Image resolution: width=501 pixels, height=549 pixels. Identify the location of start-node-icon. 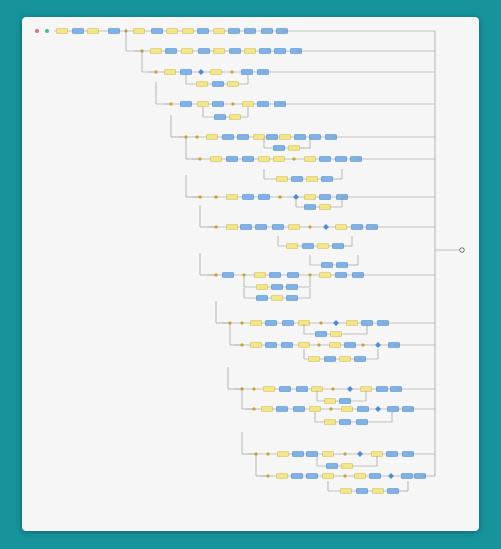
(47, 31).